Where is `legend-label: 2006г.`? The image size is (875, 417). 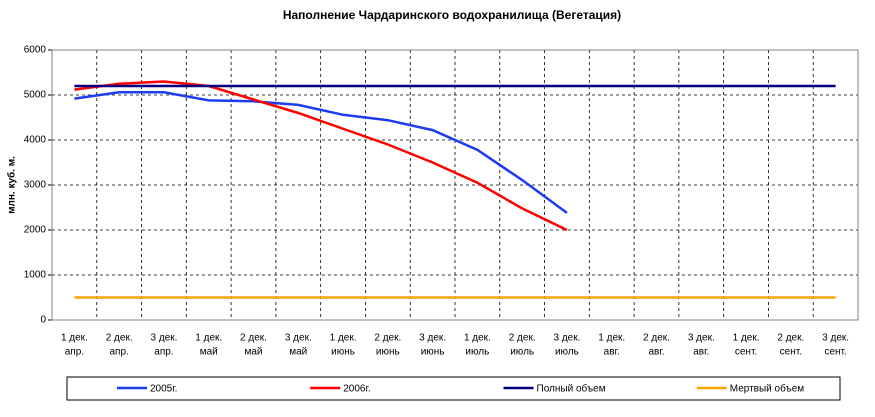 legend-label: 2006г. is located at coordinates (356, 389).